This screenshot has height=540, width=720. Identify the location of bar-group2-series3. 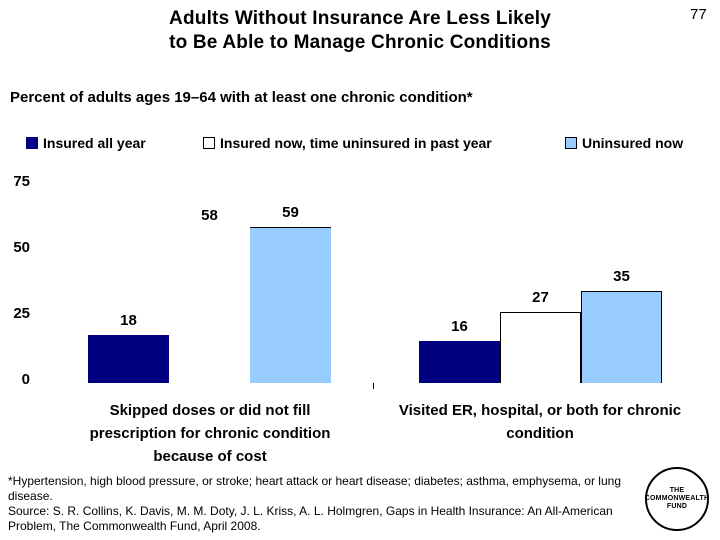
(621, 337).